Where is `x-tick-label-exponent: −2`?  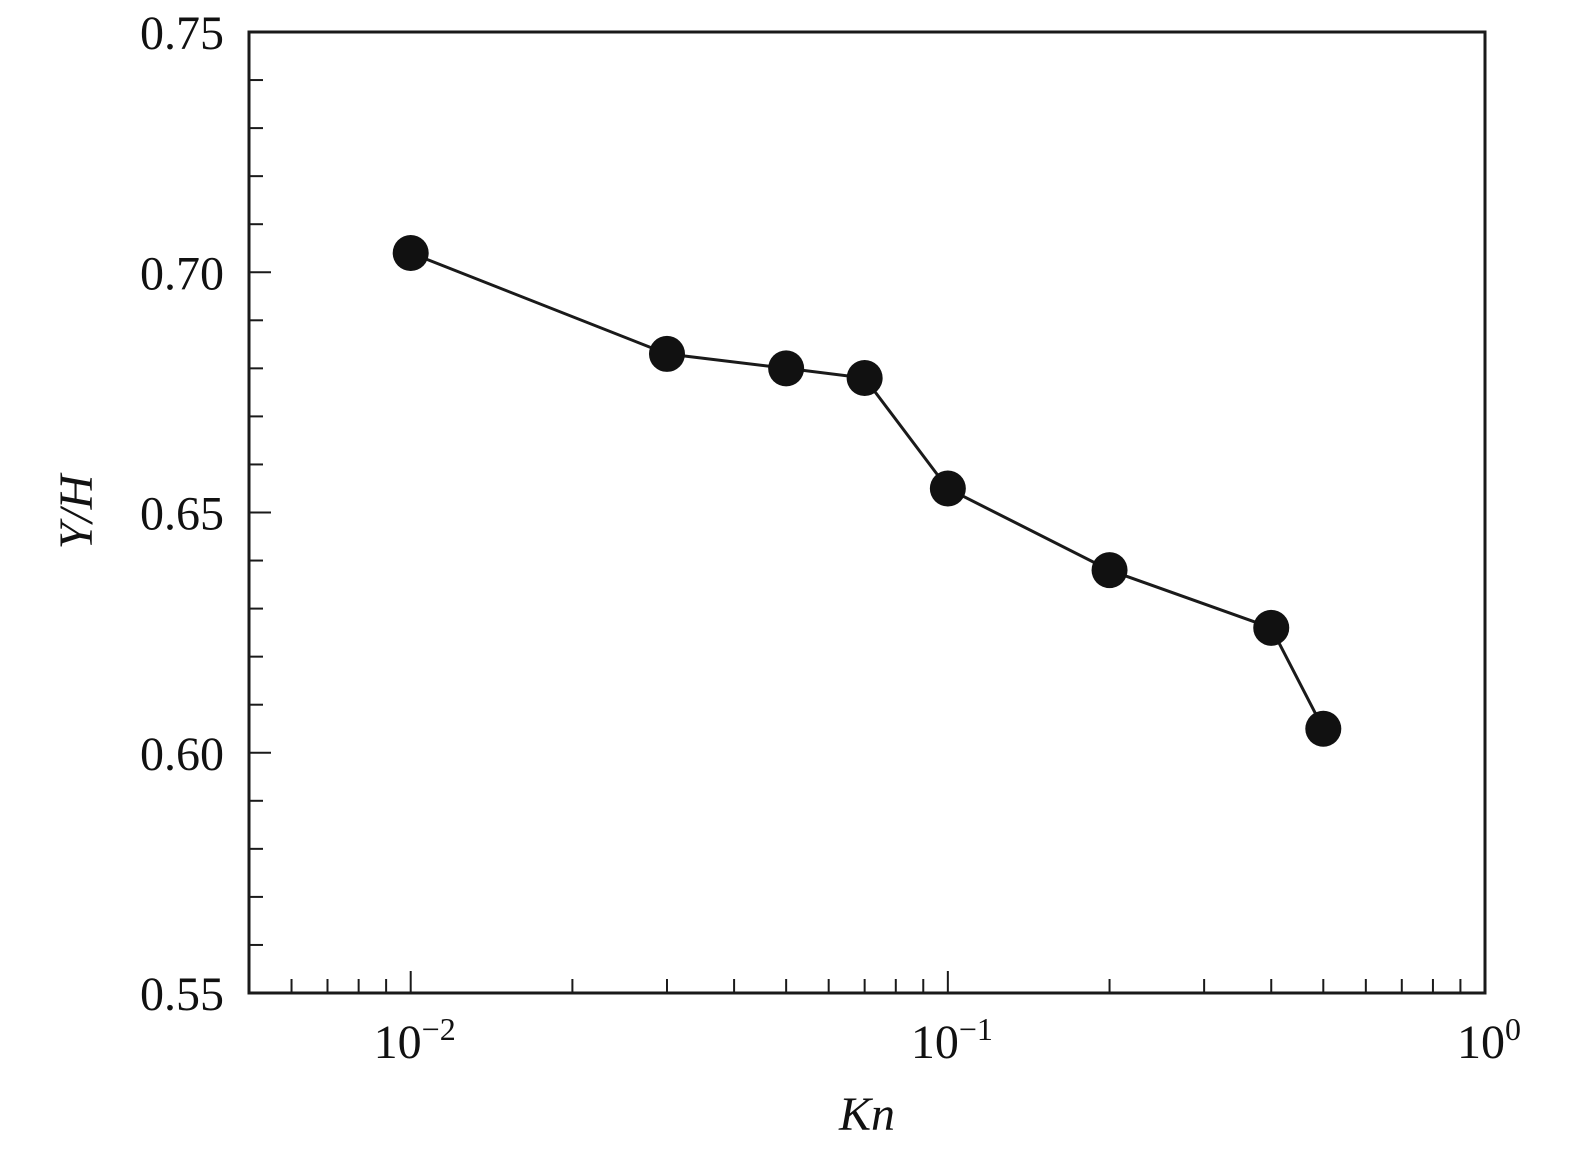 x-tick-label-exponent: −2 is located at coordinates (439, 1029).